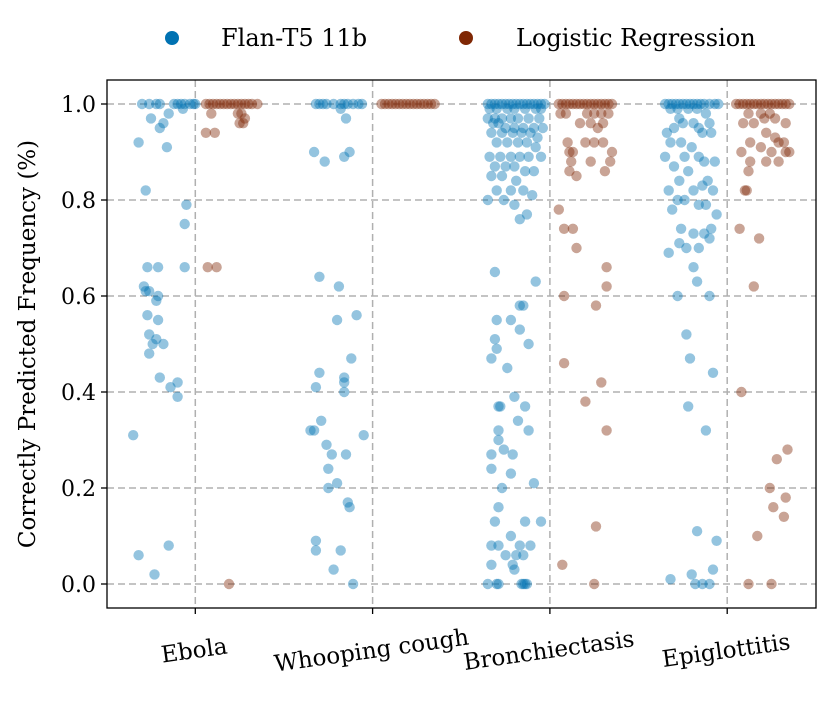 Image resolution: width=830 pixels, height=704 pixels. What do you see at coordinates (726, 651) in the screenshot?
I see `x-category-label: Epiglottitis` at bounding box center [726, 651].